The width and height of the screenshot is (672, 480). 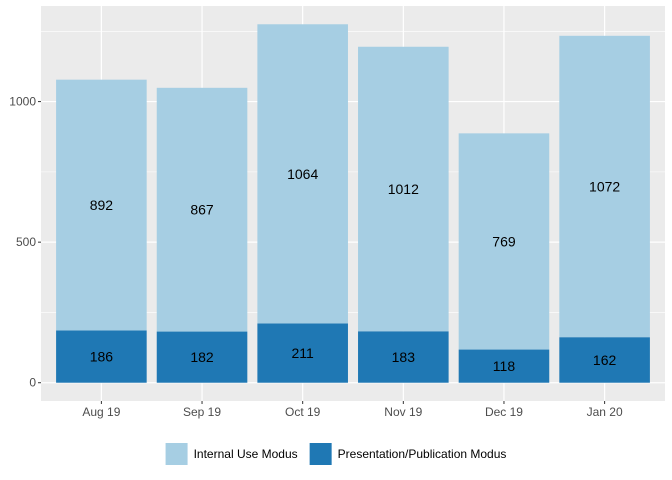 I want to click on x-tick-label: Oct 19, so click(x=303, y=412).